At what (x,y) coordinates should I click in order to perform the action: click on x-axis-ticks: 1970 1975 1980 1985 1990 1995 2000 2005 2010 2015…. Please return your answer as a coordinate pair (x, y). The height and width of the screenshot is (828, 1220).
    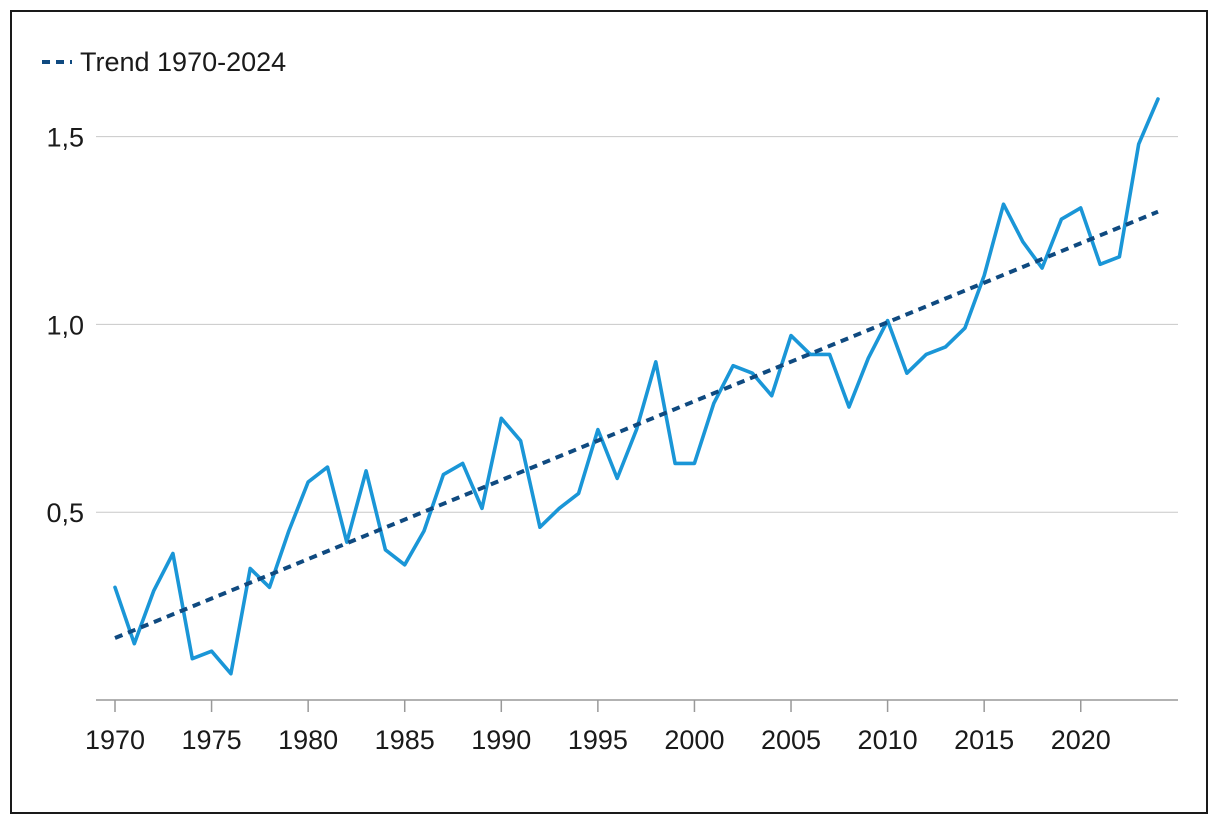
    Looking at the image, I should click on (598, 727).